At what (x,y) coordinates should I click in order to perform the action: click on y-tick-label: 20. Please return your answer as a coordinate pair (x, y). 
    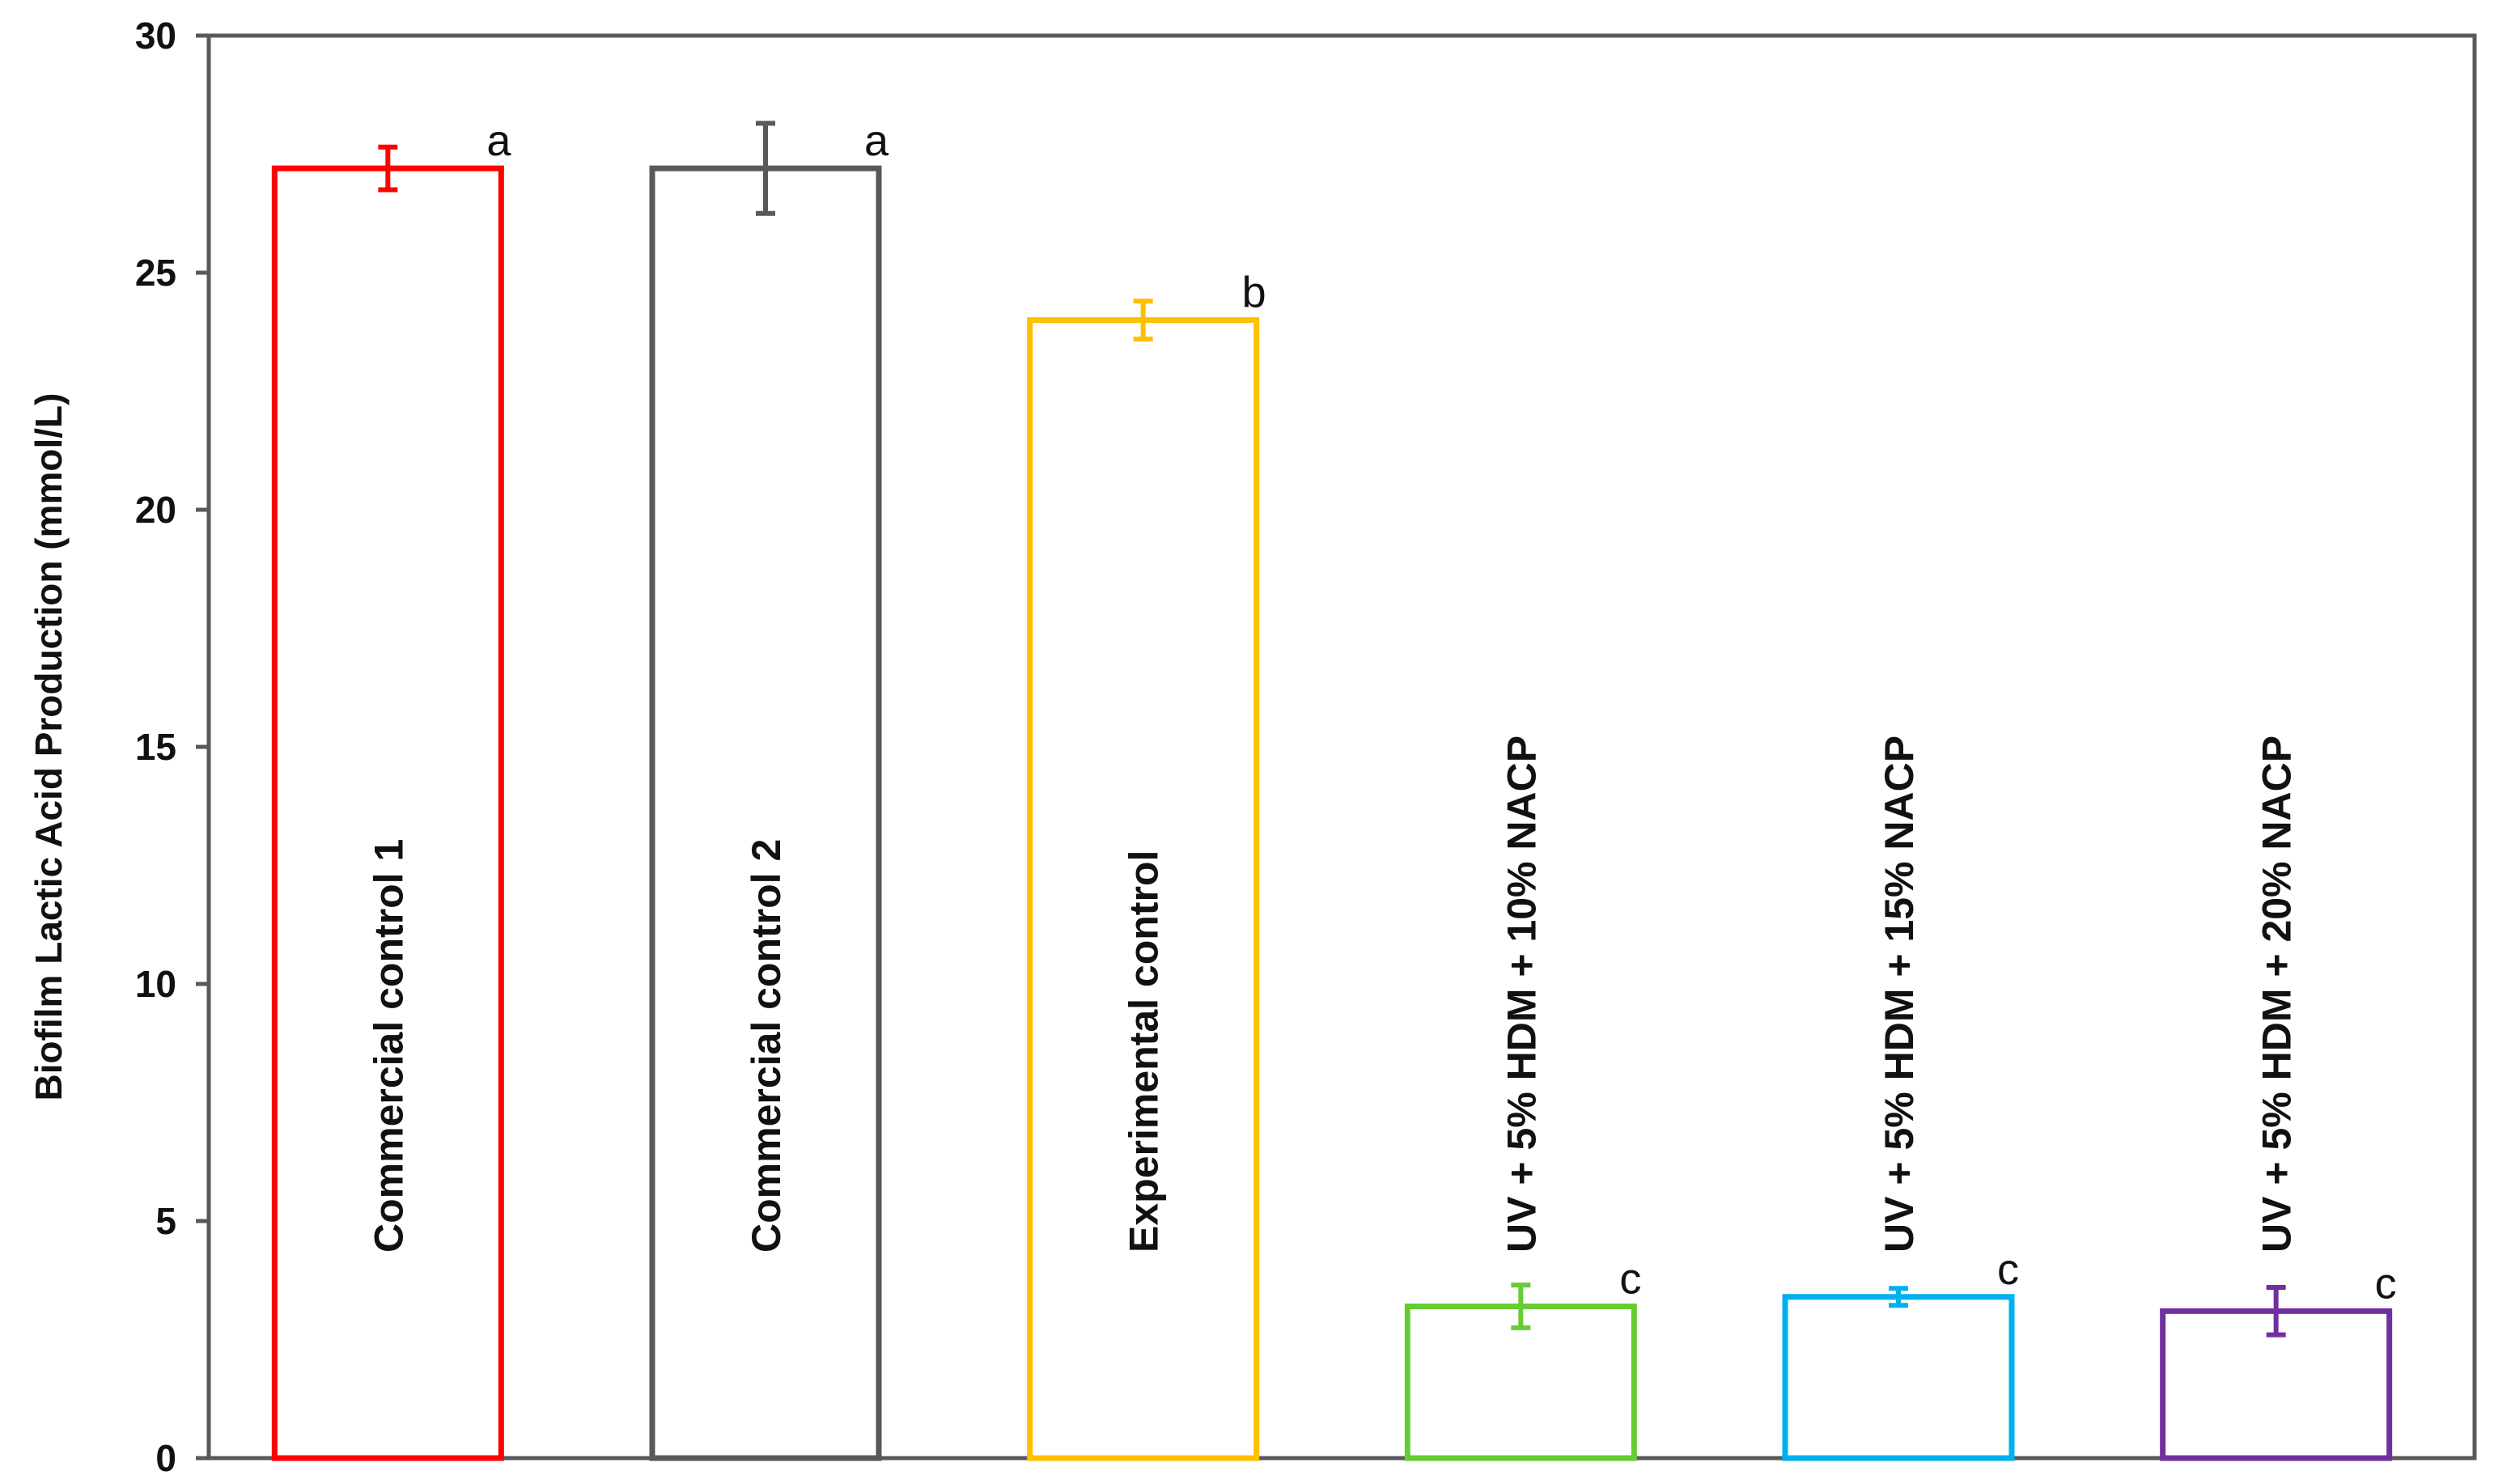
    Looking at the image, I should click on (155, 510).